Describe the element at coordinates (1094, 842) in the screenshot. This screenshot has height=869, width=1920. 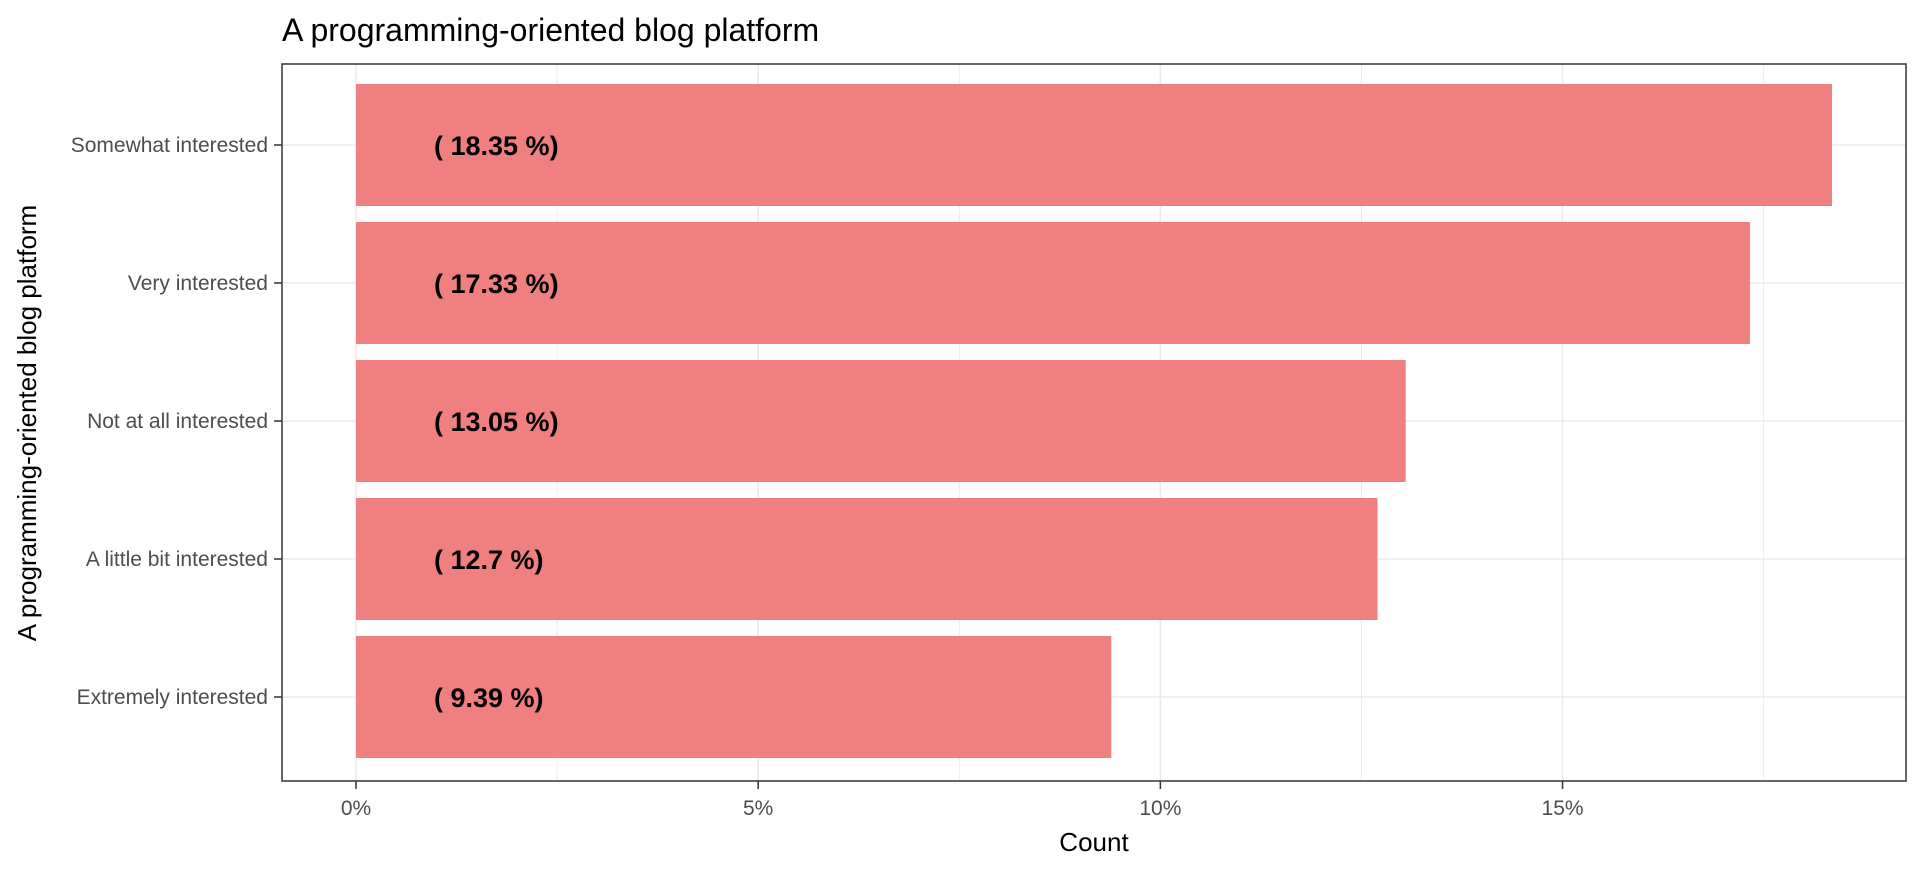
I see `x-axis-title: Count` at that location.